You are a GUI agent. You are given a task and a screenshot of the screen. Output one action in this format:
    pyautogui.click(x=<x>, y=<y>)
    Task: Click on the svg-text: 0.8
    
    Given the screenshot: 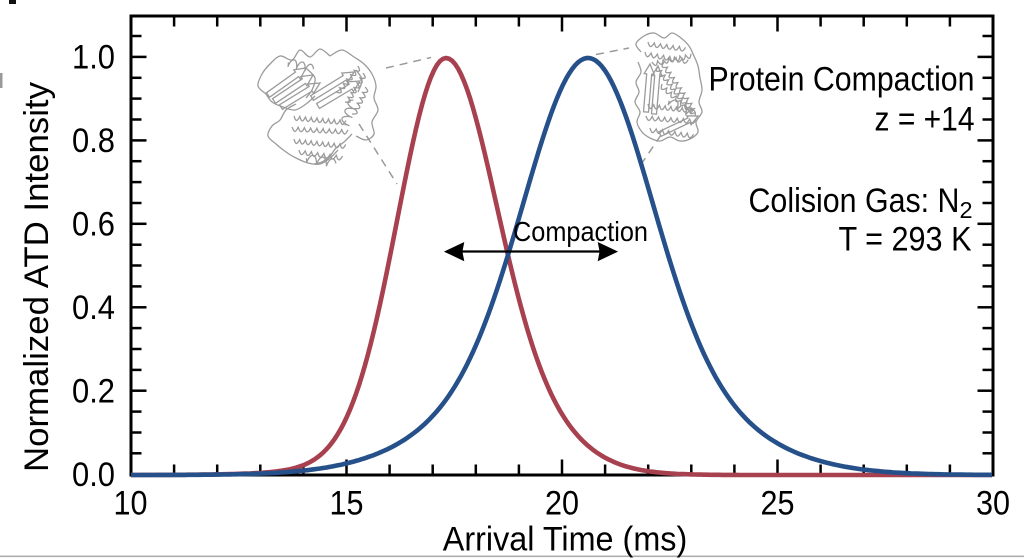 What is the action you would take?
    pyautogui.click(x=93, y=141)
    